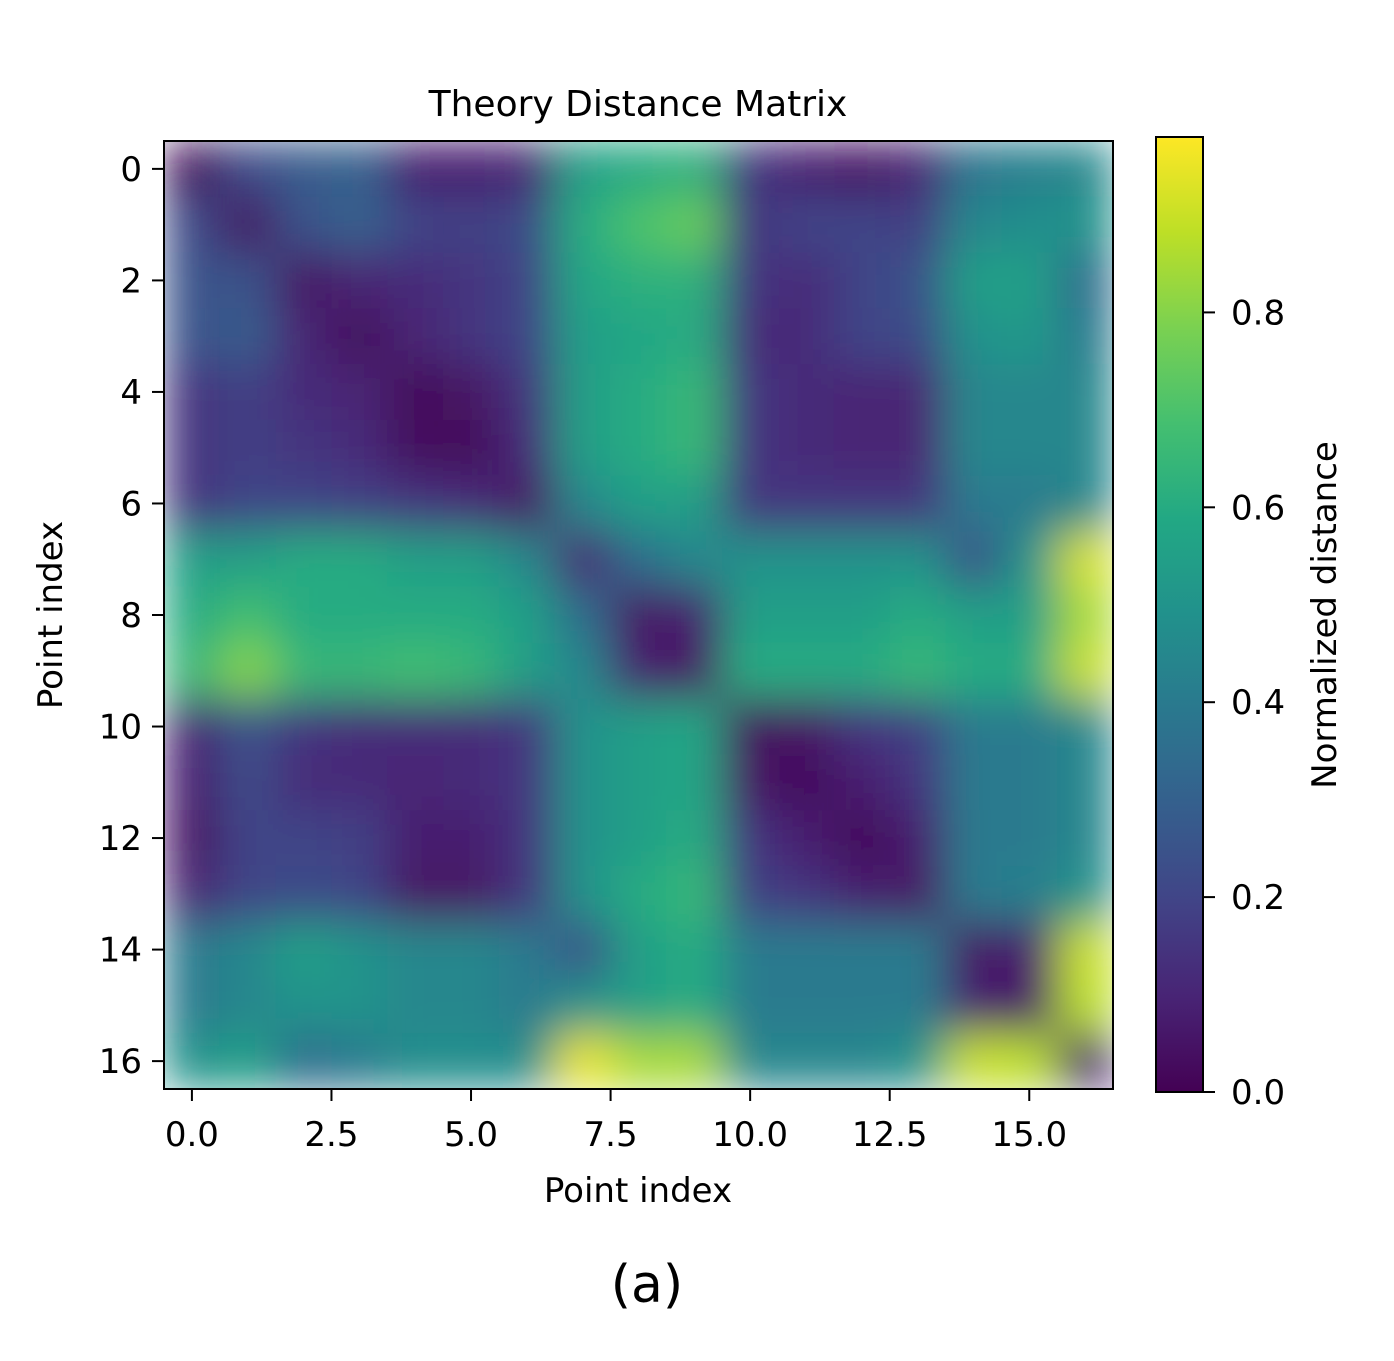  What do you see at coordinates (611, 1135) in the screenshot?
I see `x-tick-label: 7.5` at bounding box center [611, 1135].